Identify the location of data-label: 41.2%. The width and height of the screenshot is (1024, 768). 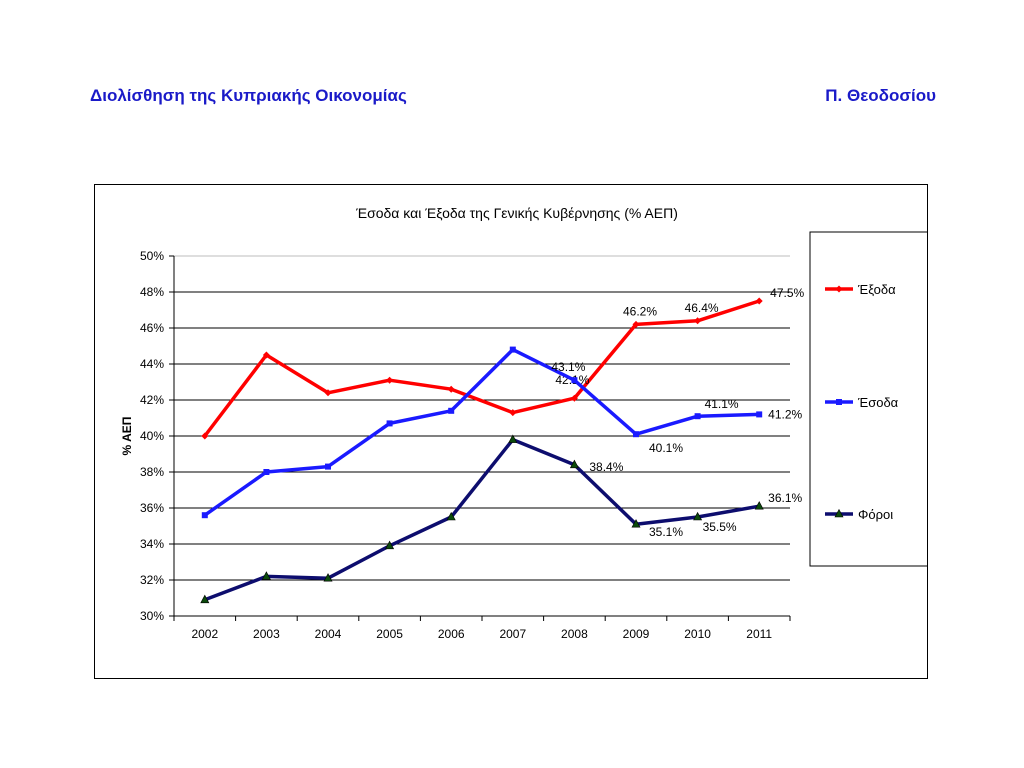
(785, 414).